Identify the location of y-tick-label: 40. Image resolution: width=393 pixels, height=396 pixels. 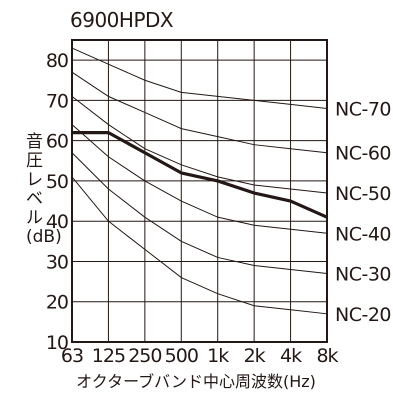
(57, 222).